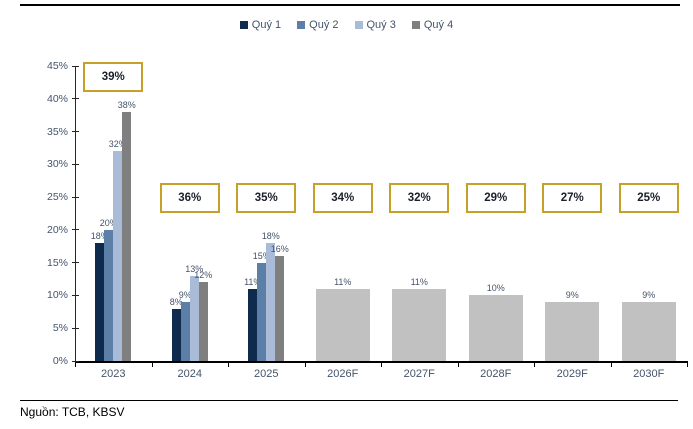  I want to click on bar-2024-Quý 2: 9%, so click(185, 325).